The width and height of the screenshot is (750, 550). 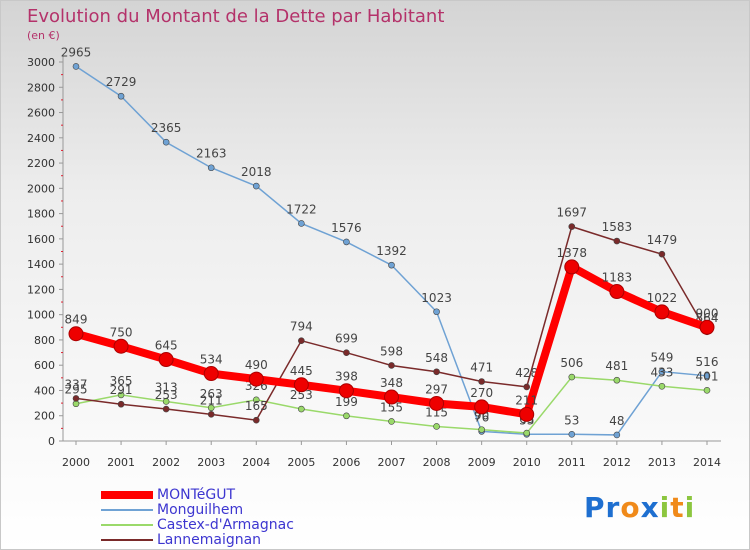 What do you see at coordinates (41, 239) in the screenshot?
I see `y-tick-label: 1600` at bounding box center [41, 239].